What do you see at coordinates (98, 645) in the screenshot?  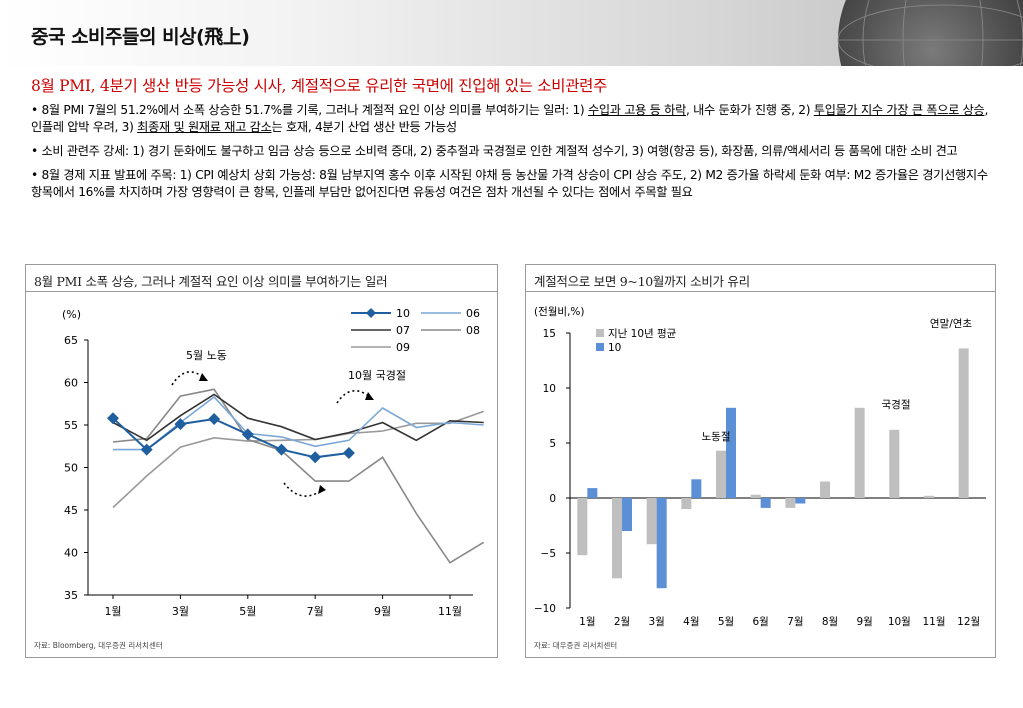 I see `source-note: 자료: Bloomberg, 대우증권 리서치센터` at bounding box center [98, 645].